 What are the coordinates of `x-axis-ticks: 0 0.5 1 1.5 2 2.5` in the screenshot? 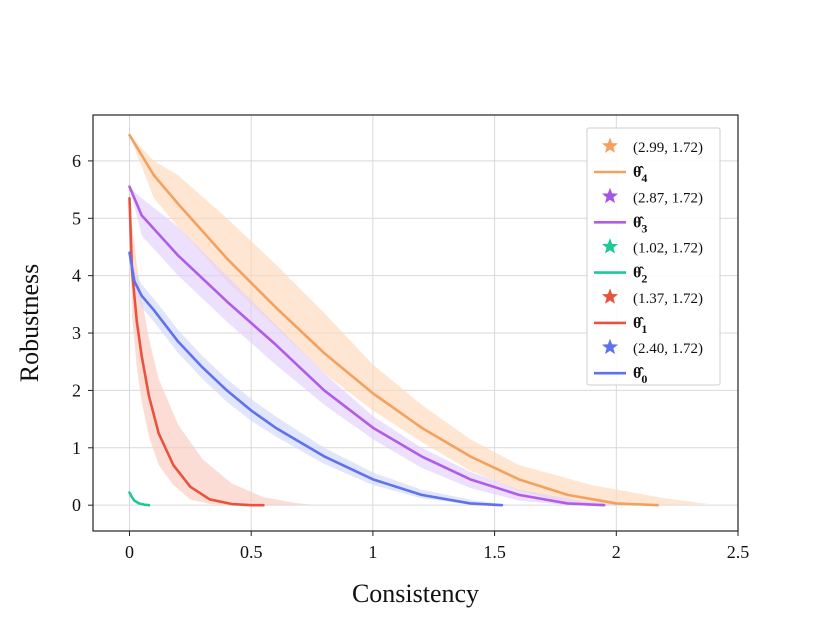 It's located at (437, 546).